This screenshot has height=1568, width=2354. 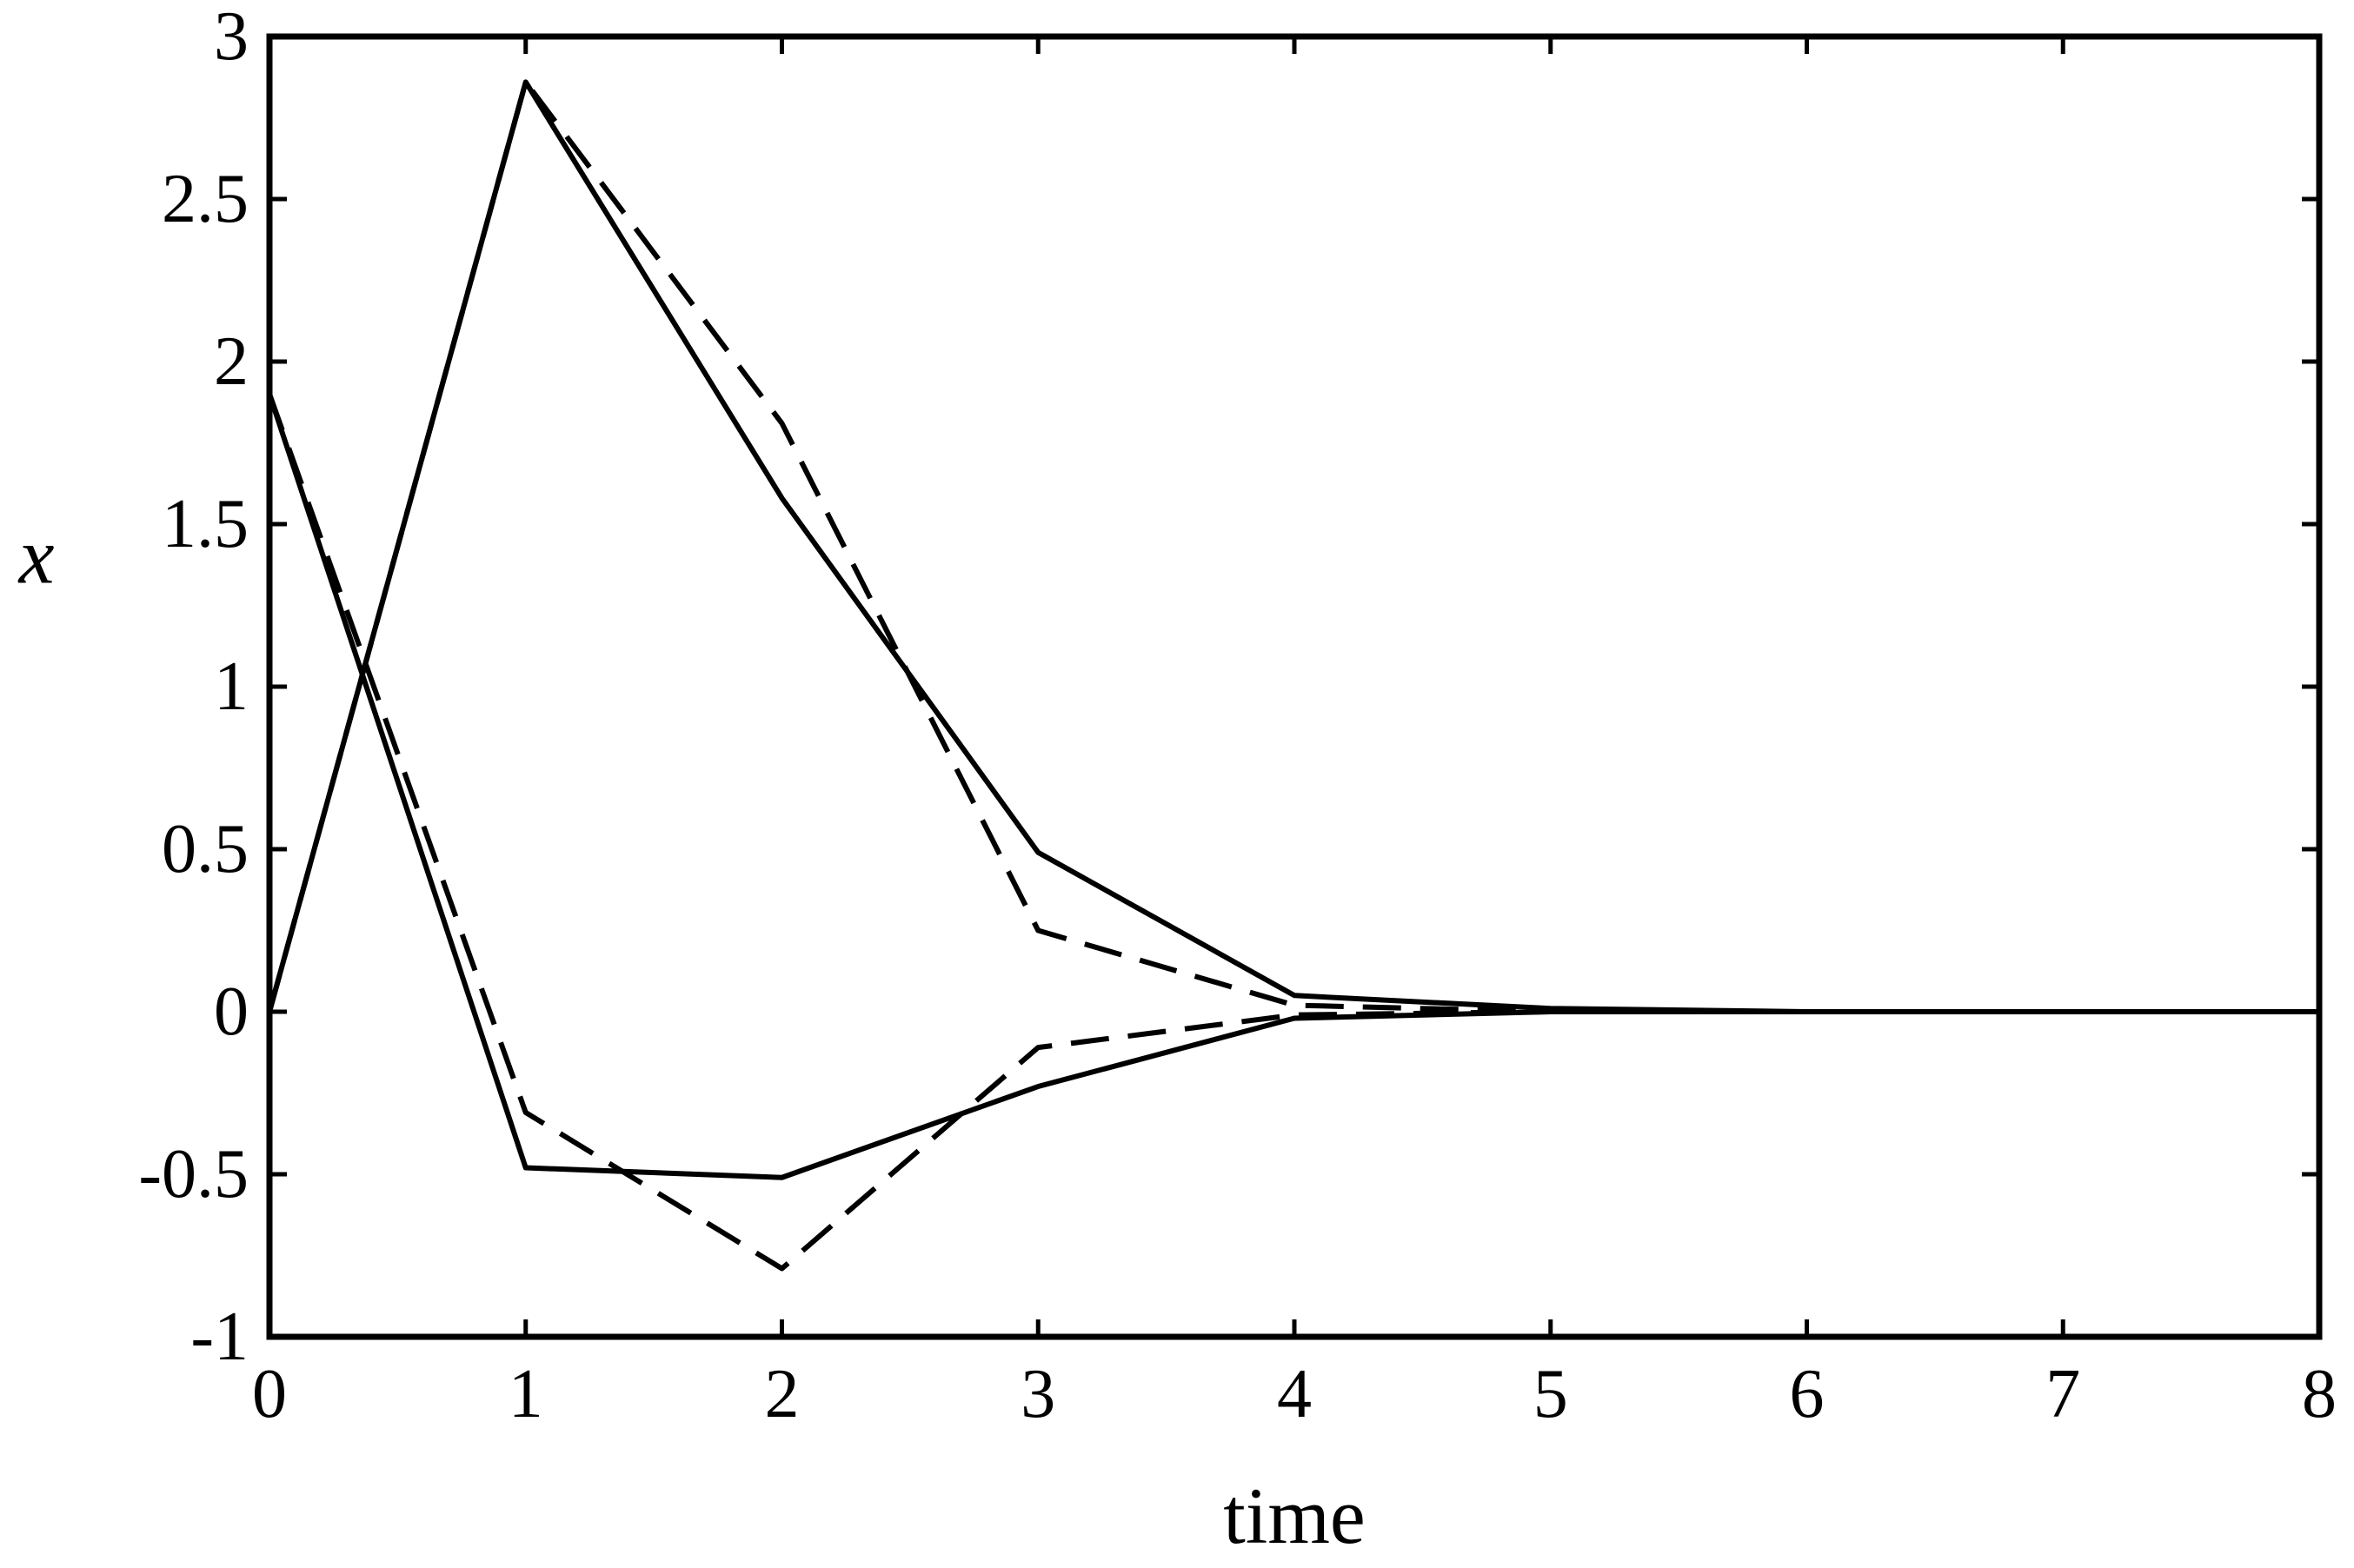 What do you see at coordinates (36, 555) in the screenshot?
I see `y-axis-label: x` at bounding box center [36, 555].